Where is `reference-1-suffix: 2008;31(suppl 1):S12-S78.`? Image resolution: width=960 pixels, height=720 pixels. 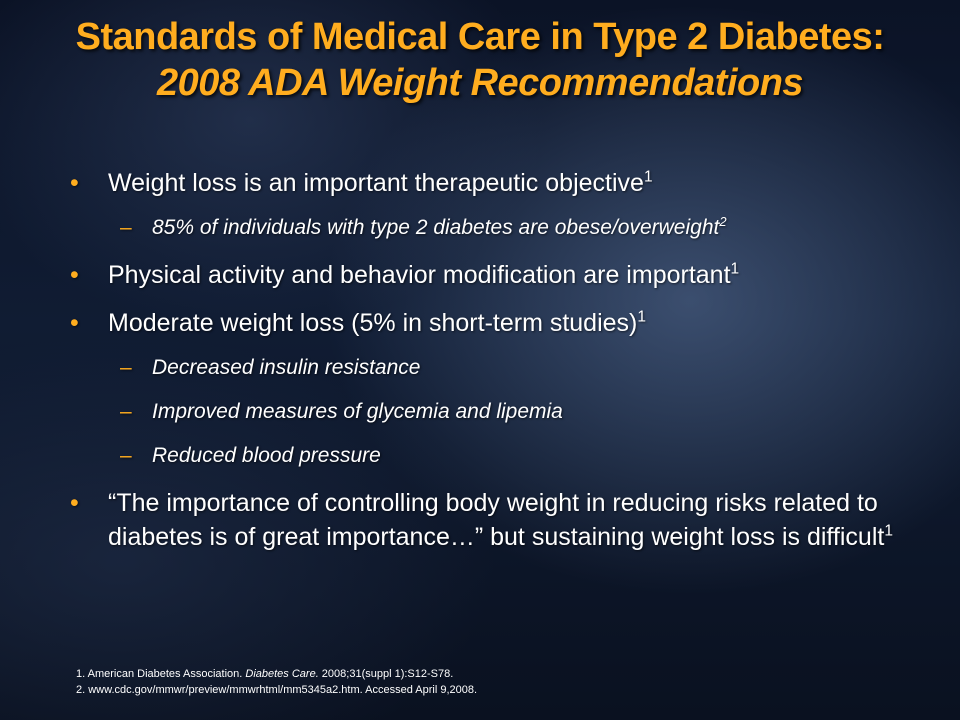
reference-1-suffix: 2008;31(suppl 1):S12-S78. is located at coordinates (386, 674).